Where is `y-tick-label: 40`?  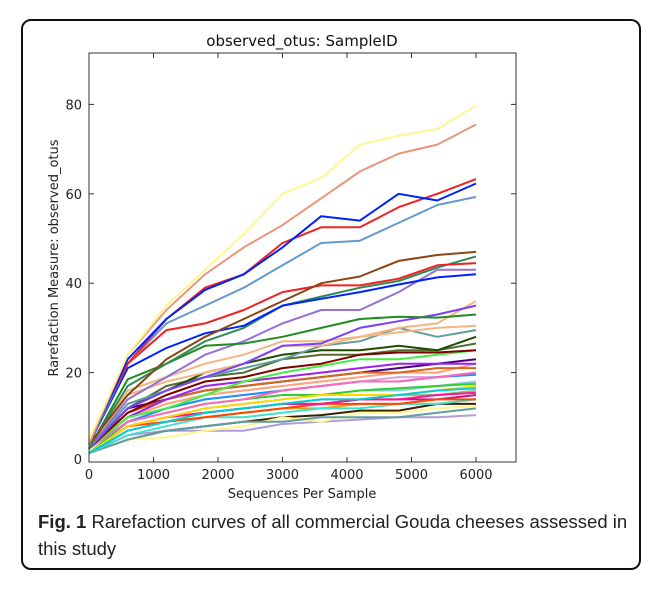
y-tick-label: 40 is located at coordinates (73, 284).